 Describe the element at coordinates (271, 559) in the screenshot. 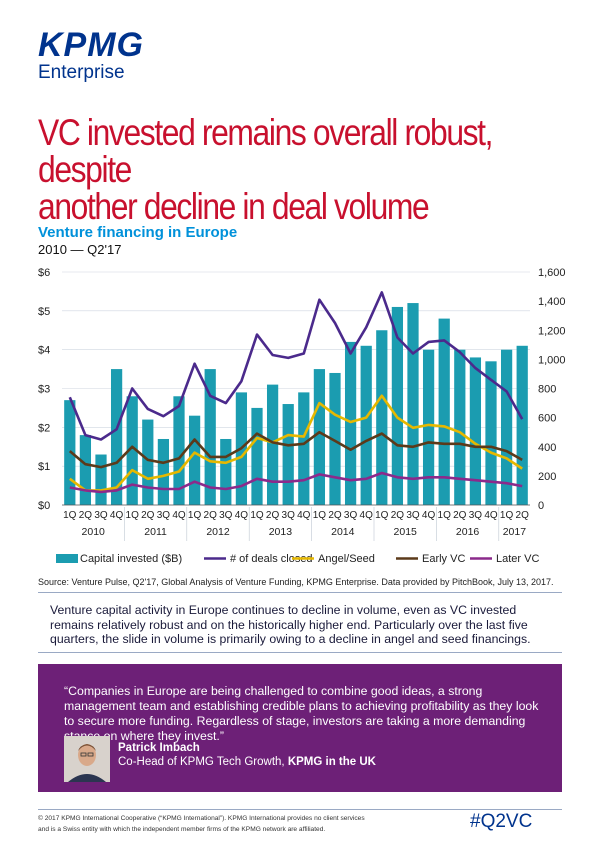

I see `legend-label: # of deals closed` at that location.